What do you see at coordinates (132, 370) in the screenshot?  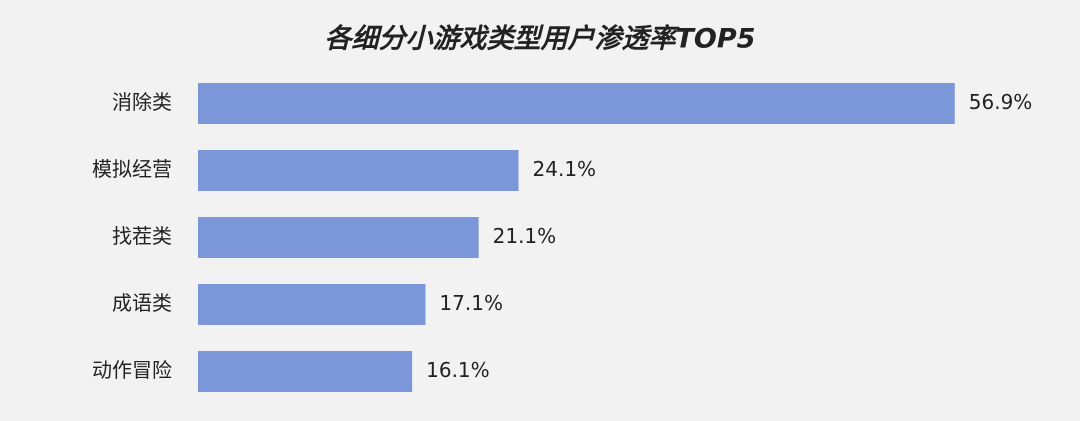 I see `y-tick-label: 动作冒险` at bounding box center [132, 370].